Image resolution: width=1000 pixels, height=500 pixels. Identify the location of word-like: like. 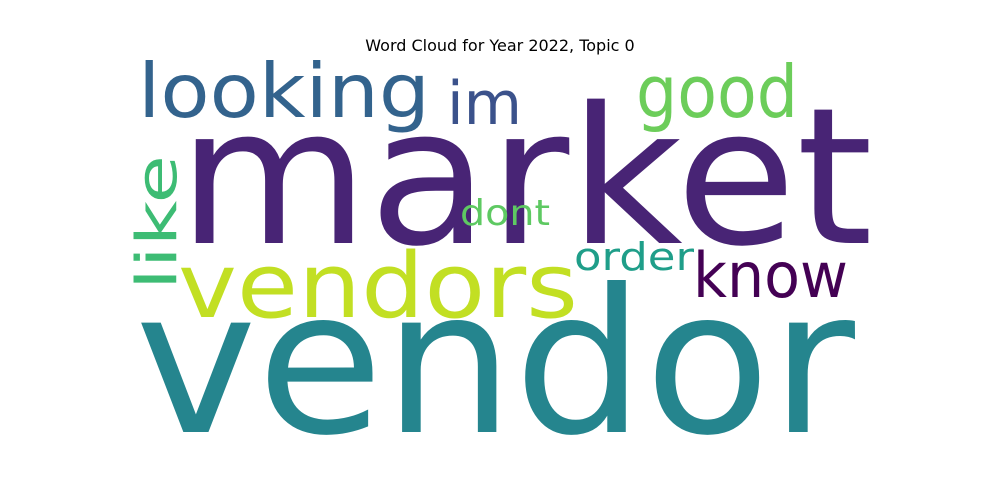
(157, 222).